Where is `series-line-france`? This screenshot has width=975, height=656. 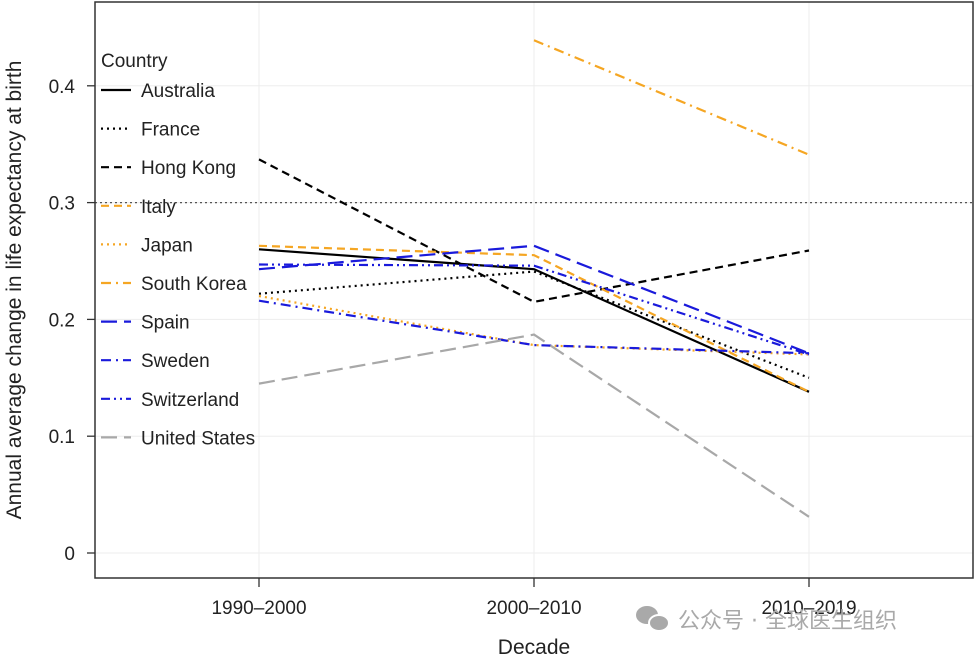 series-line-france is located at coordinates (534, 324).